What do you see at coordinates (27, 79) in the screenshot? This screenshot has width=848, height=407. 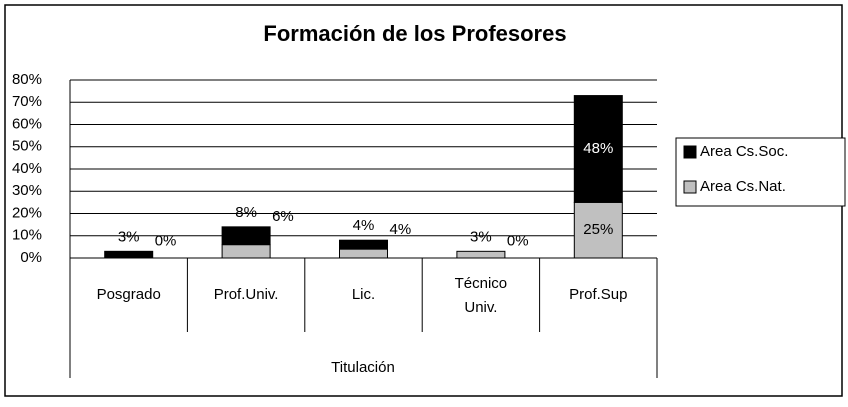 I see `y-tick-label: 80%` at bounding box center [27, 79].